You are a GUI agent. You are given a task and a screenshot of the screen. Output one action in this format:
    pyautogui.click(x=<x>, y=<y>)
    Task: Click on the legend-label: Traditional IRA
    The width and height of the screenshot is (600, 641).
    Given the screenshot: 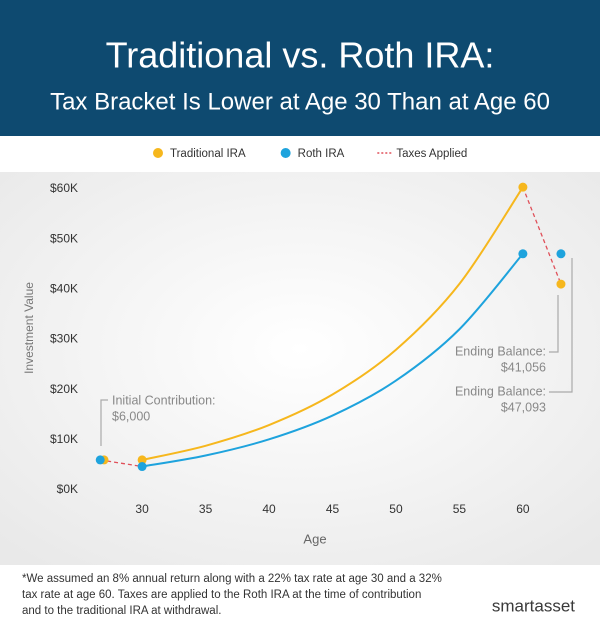 What is the action you would take?
    pyautogui.click(x=208, y=154)
    